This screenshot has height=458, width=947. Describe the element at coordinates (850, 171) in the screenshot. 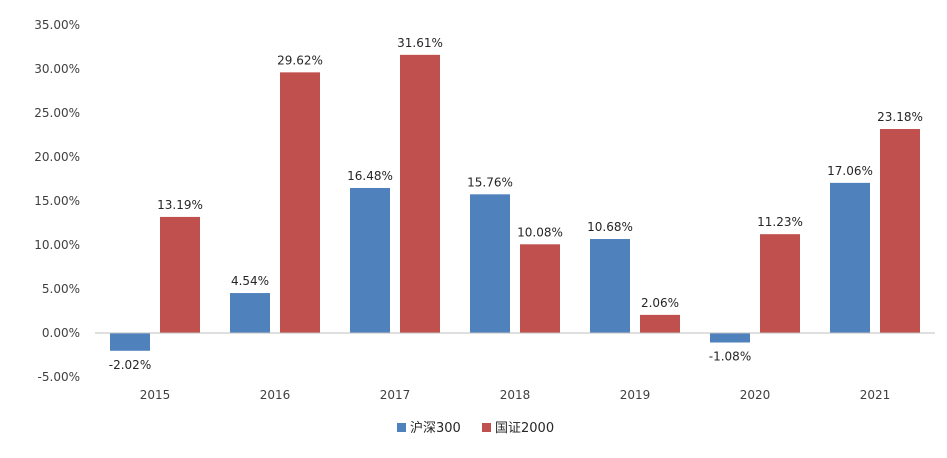

I see `data-label: 17.06%` at that location.